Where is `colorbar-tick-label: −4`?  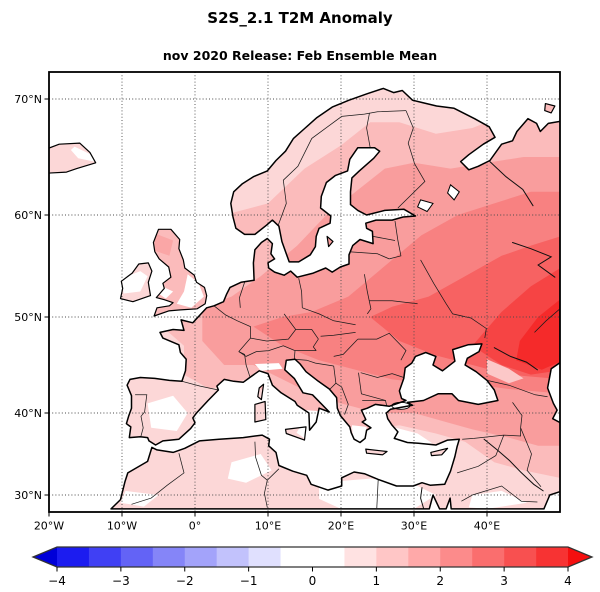
colorbar-tick-label: −4 is located at coordinates (57, 581).